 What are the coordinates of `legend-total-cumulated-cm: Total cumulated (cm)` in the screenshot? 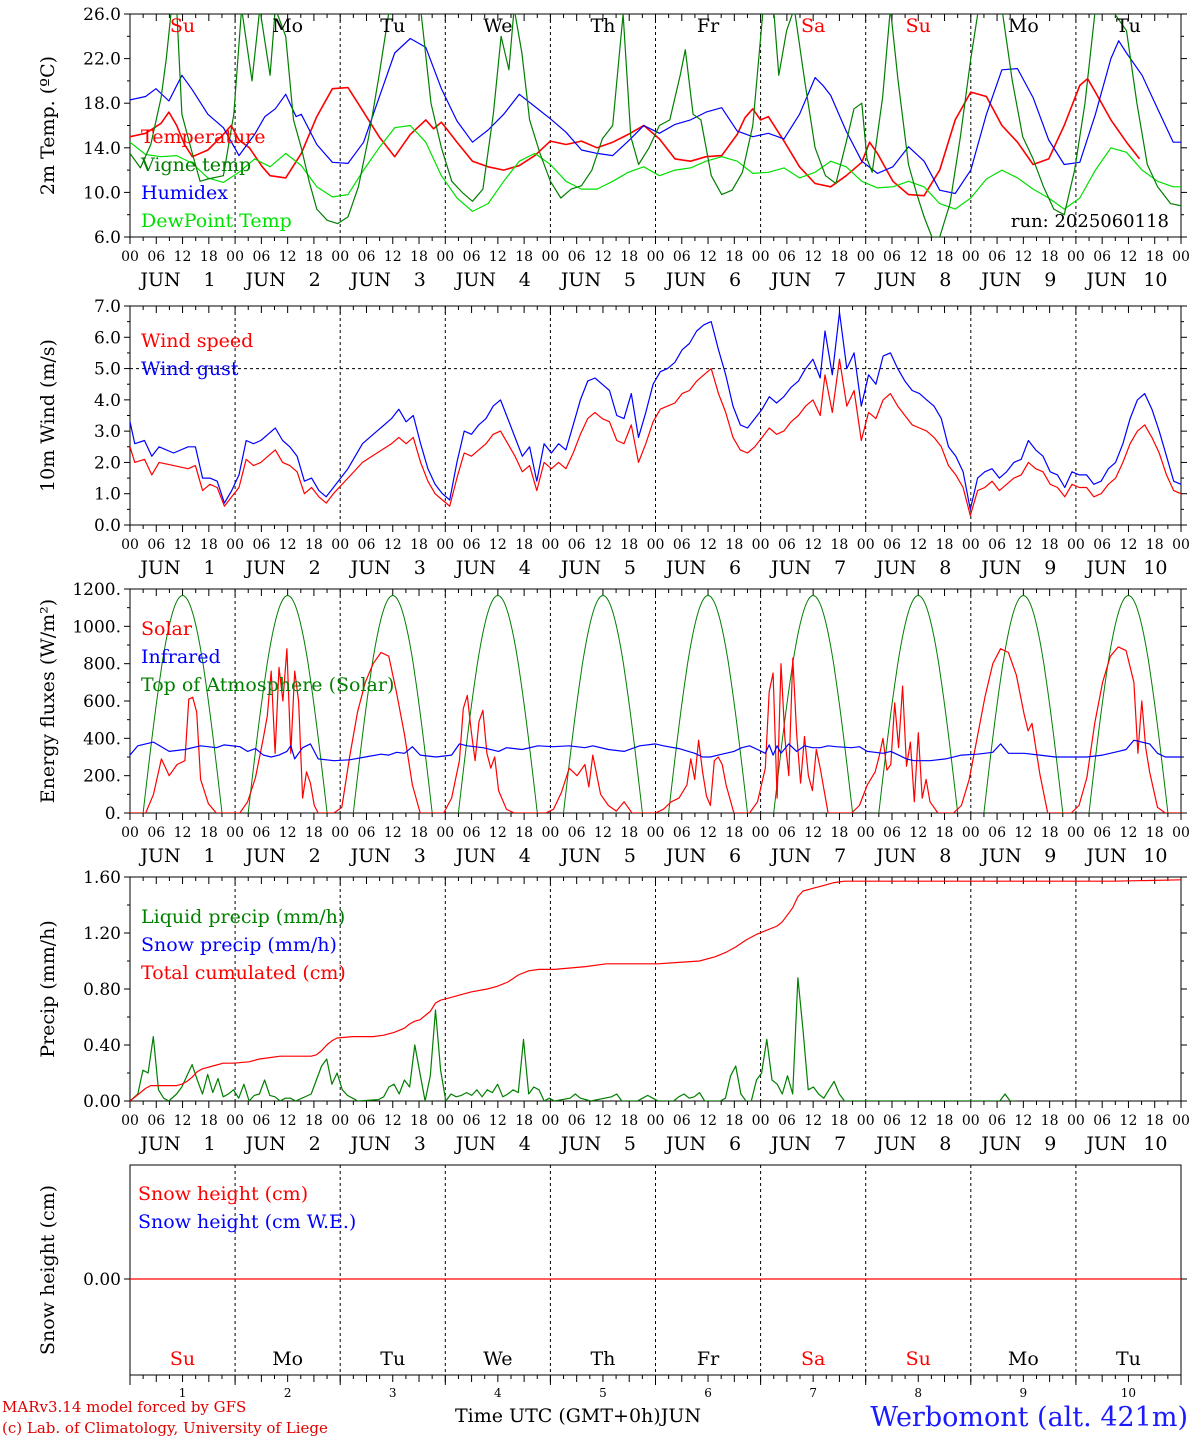 It's located at (243, 973).